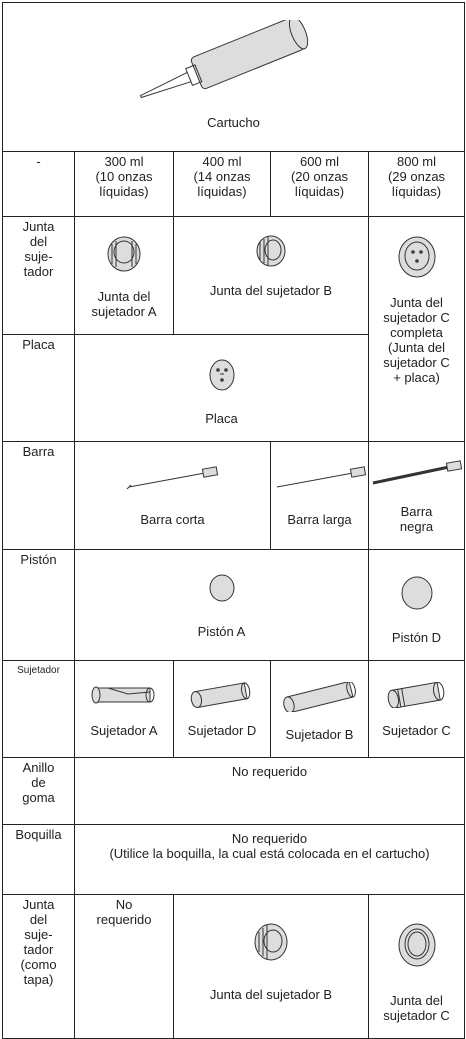 This screenshot has height=1039, width=466. I want to click on cell: Junta del sujetador A, so click(124, 275).